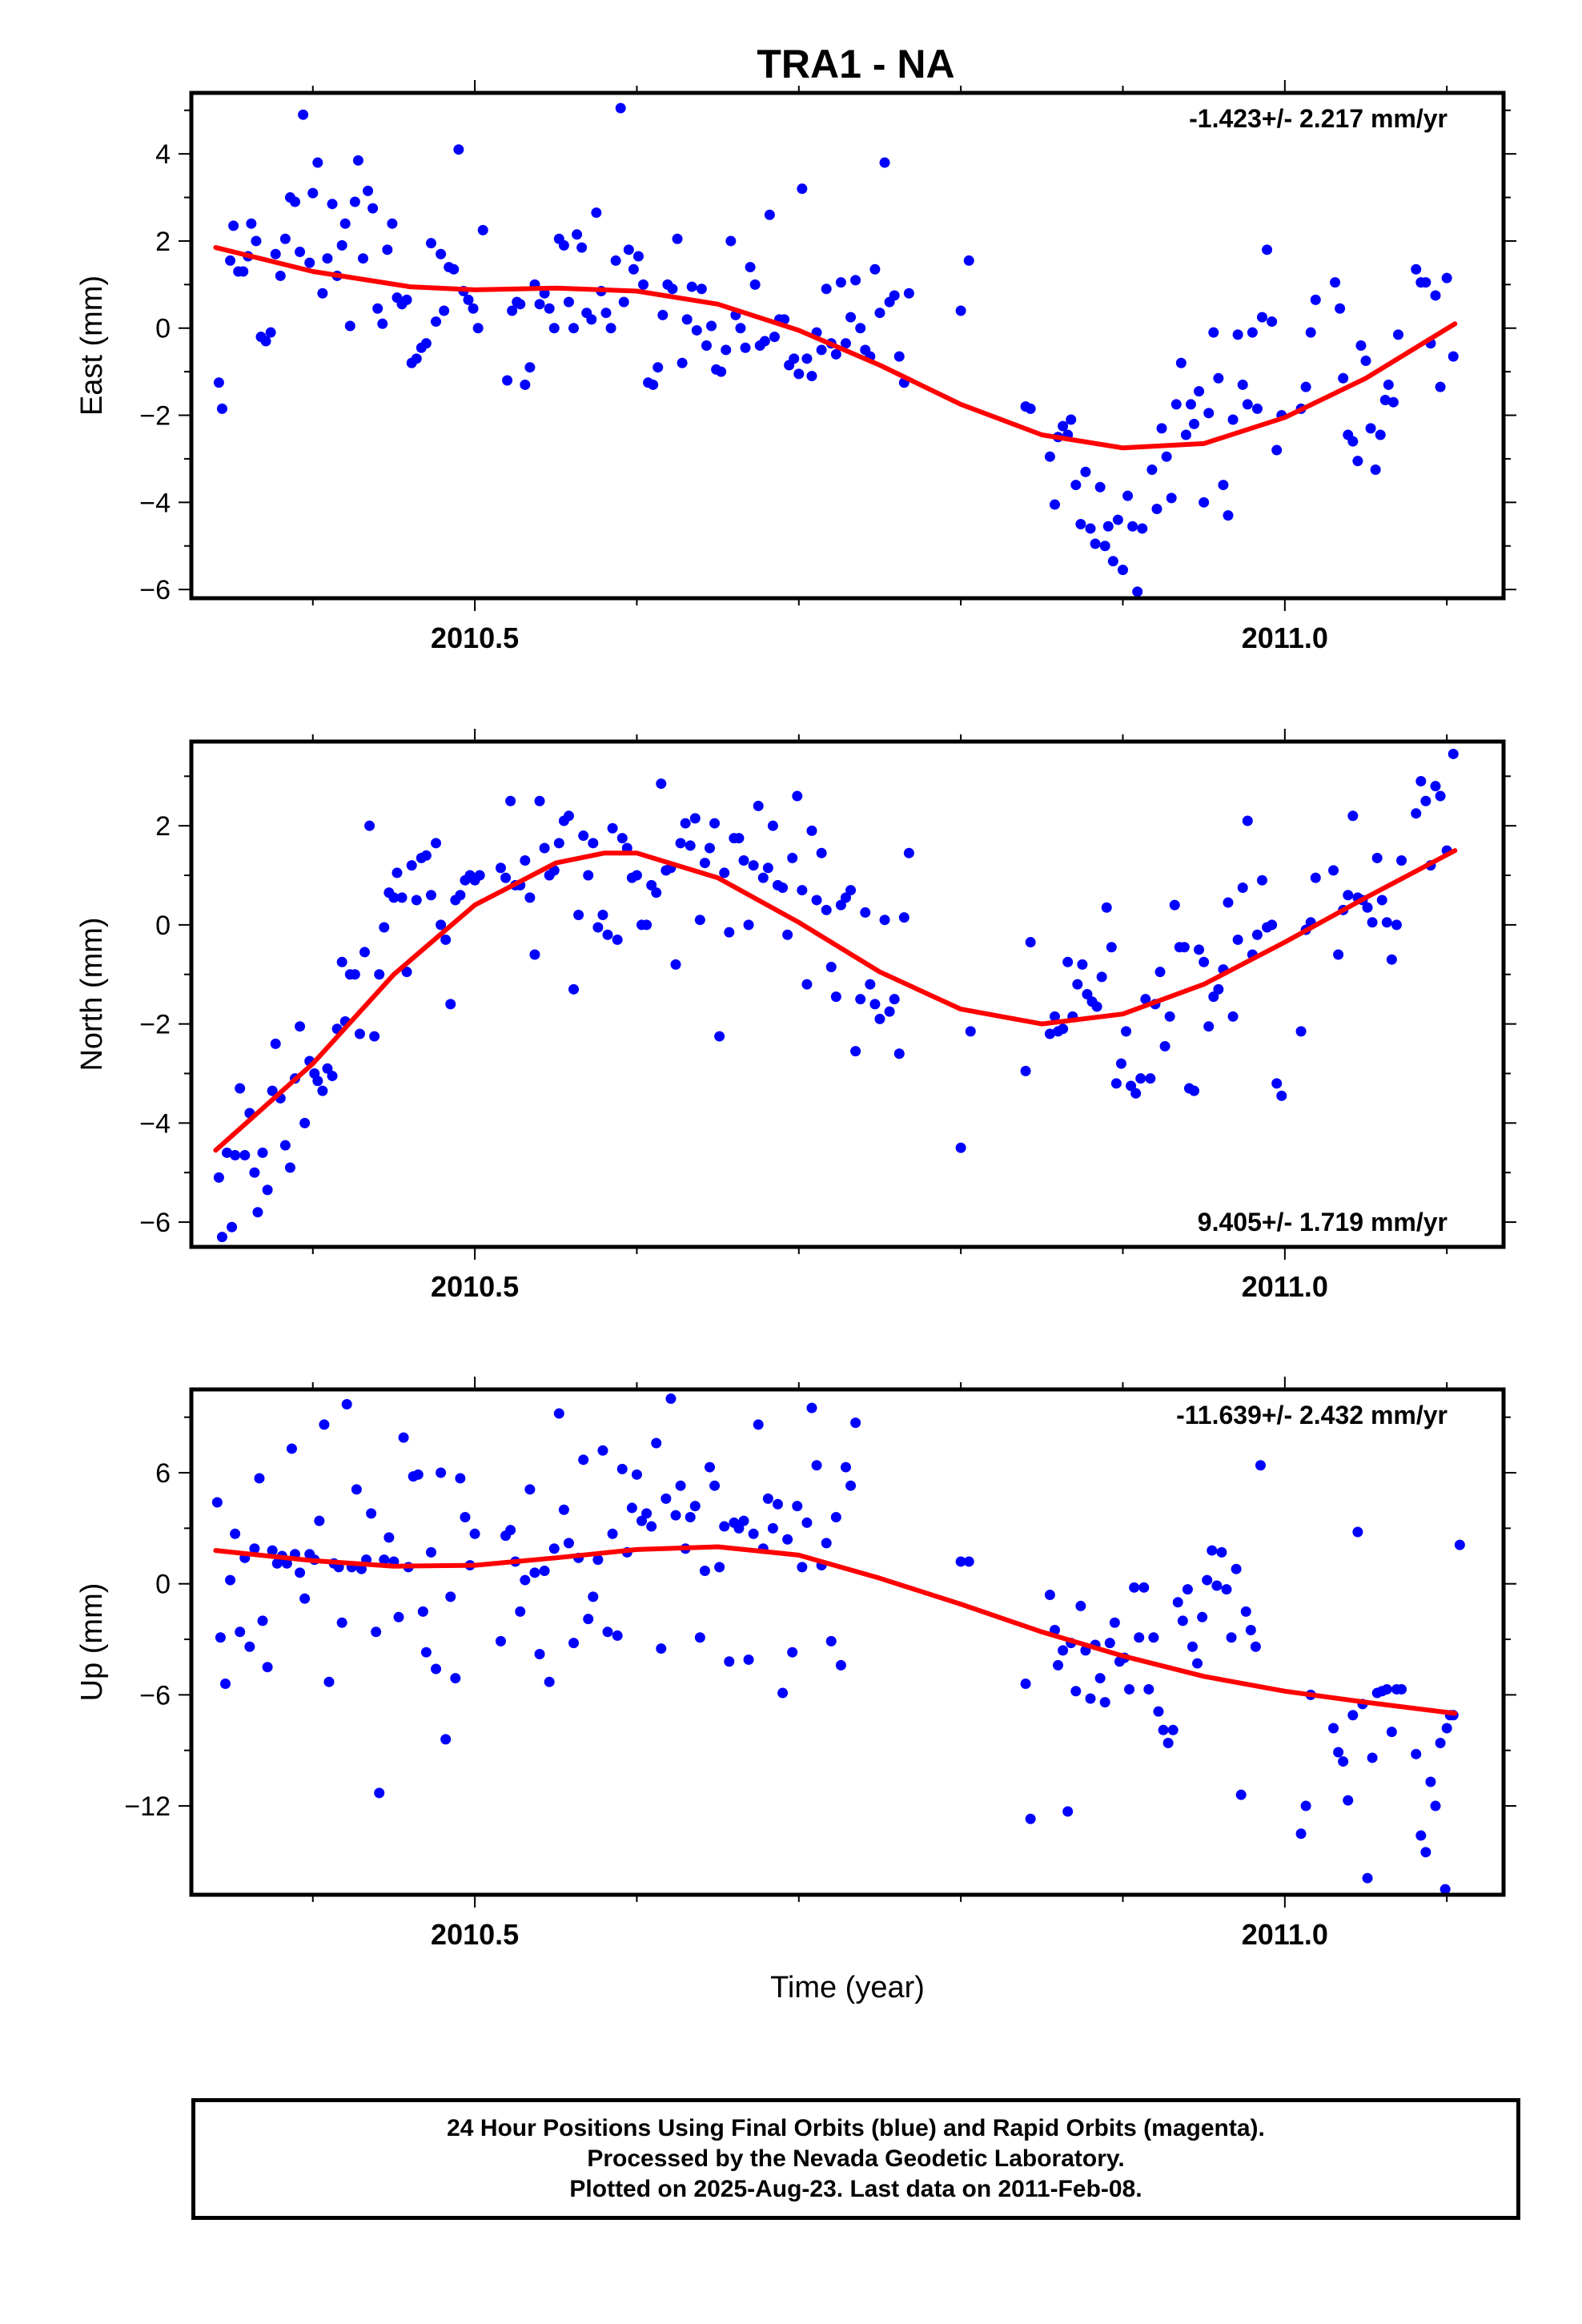  I want to click on y-axis-label: East (mm), so click(92, 345).